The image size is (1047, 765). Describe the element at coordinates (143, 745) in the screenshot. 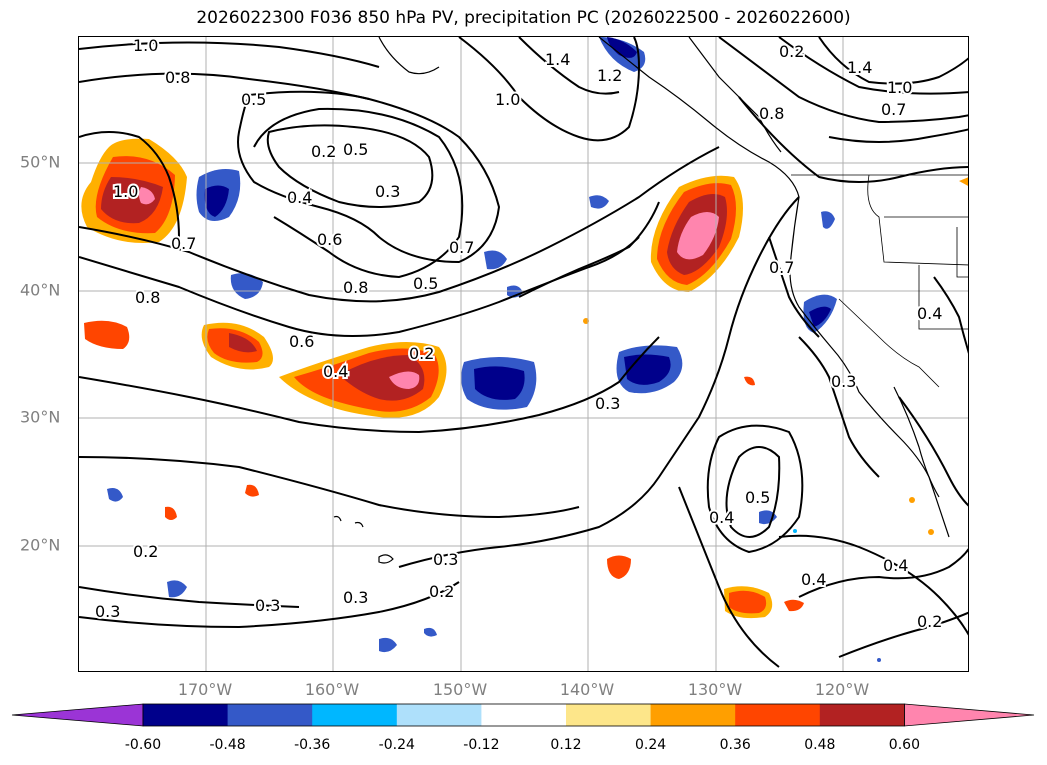

I see `colorbar-tick-label: -0.60` at that location.